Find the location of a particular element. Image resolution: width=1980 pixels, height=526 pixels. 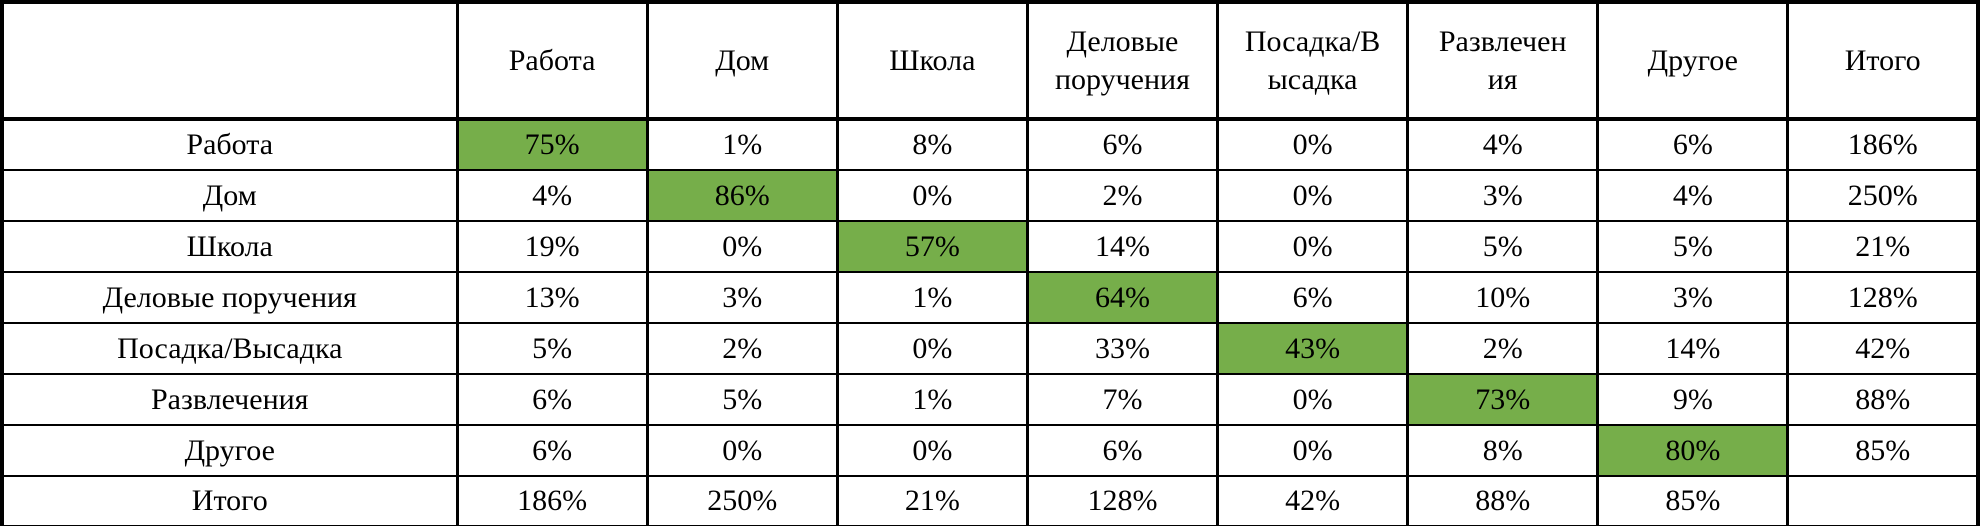

table-row: Развлечения 6% 5% 1% 7% 0% 73% 9% 88% is located at coordinates (990, 399).